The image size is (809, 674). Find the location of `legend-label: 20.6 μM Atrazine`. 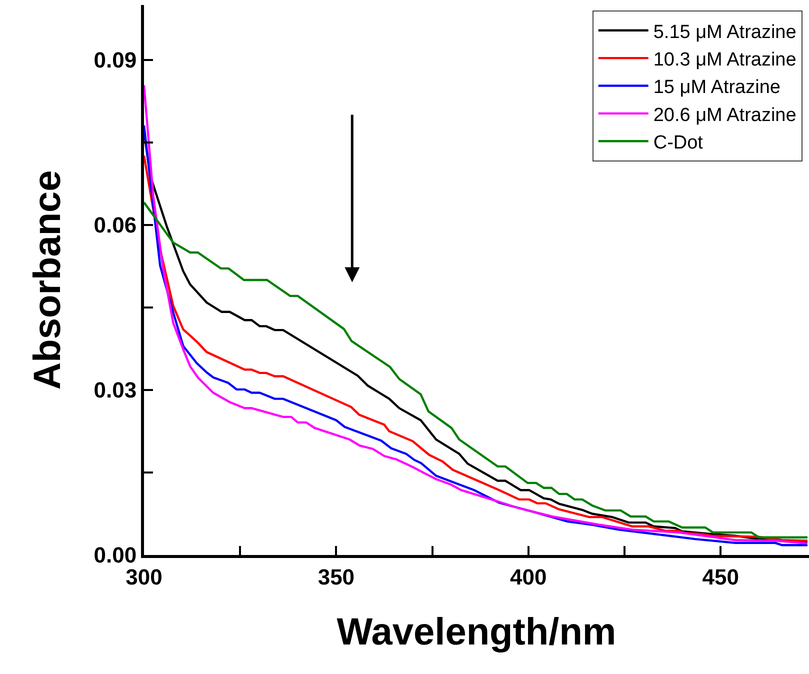

legend-label: 20.6 μM Atrazine is located at coordinates (724, 115).